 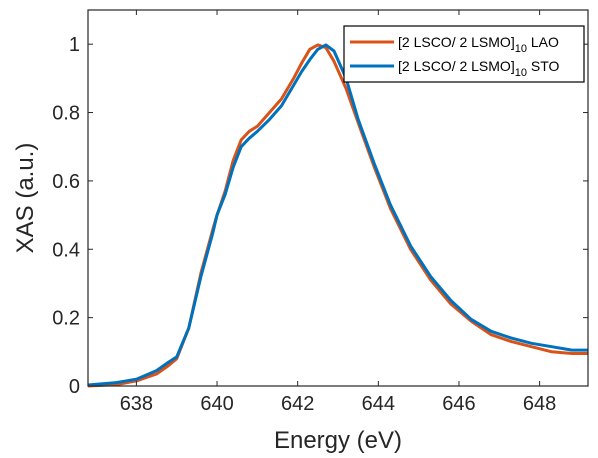 I want to click on y-tick-label: 0.6, so click(x=66, y=182).